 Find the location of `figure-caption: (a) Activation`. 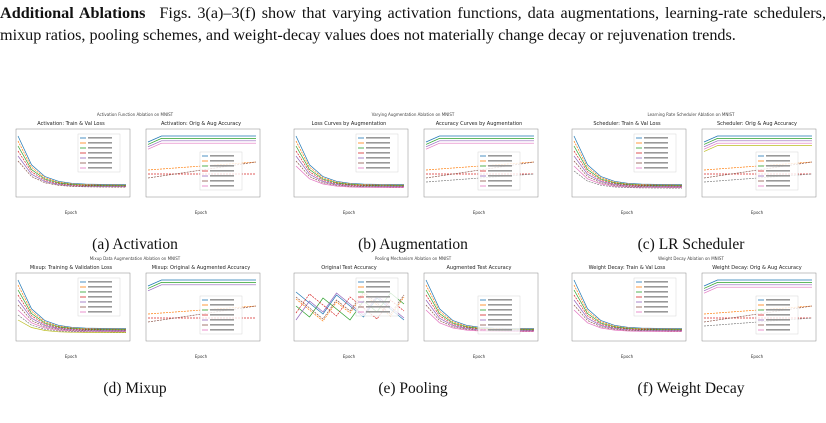

figure-caption: (a) Activation is located at coordinates (135, 244).